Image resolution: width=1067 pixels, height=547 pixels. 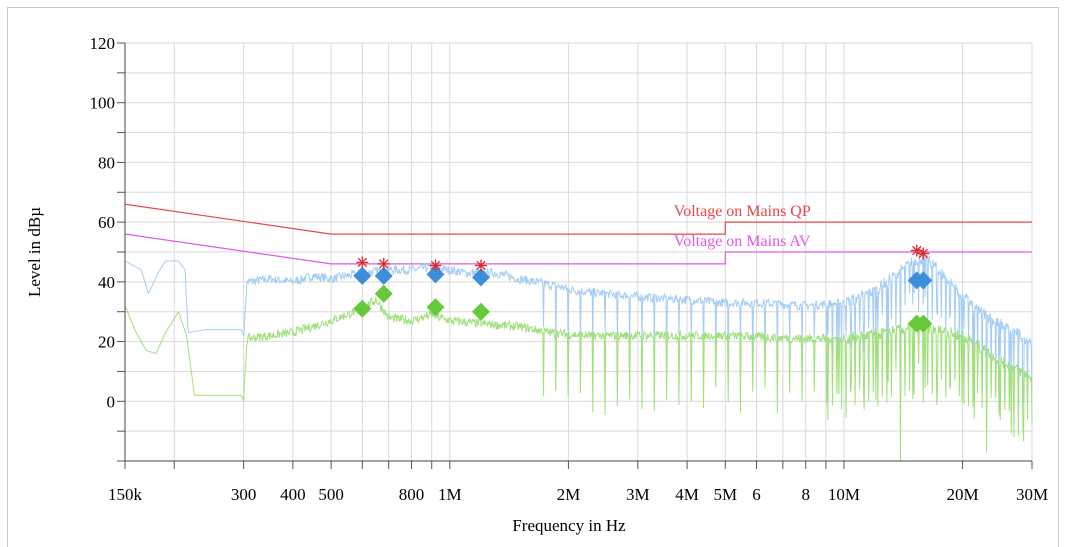 I want to click on limit-label: Voltage on Mains AV, so click(x=742, y=241).